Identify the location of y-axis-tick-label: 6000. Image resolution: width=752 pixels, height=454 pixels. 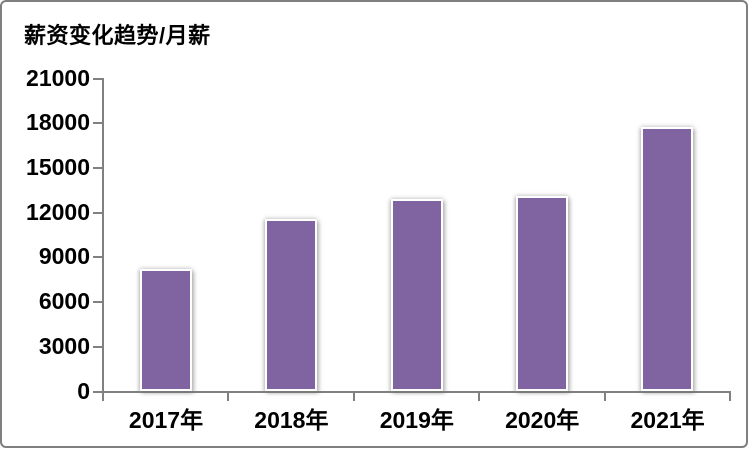
(64, 301).